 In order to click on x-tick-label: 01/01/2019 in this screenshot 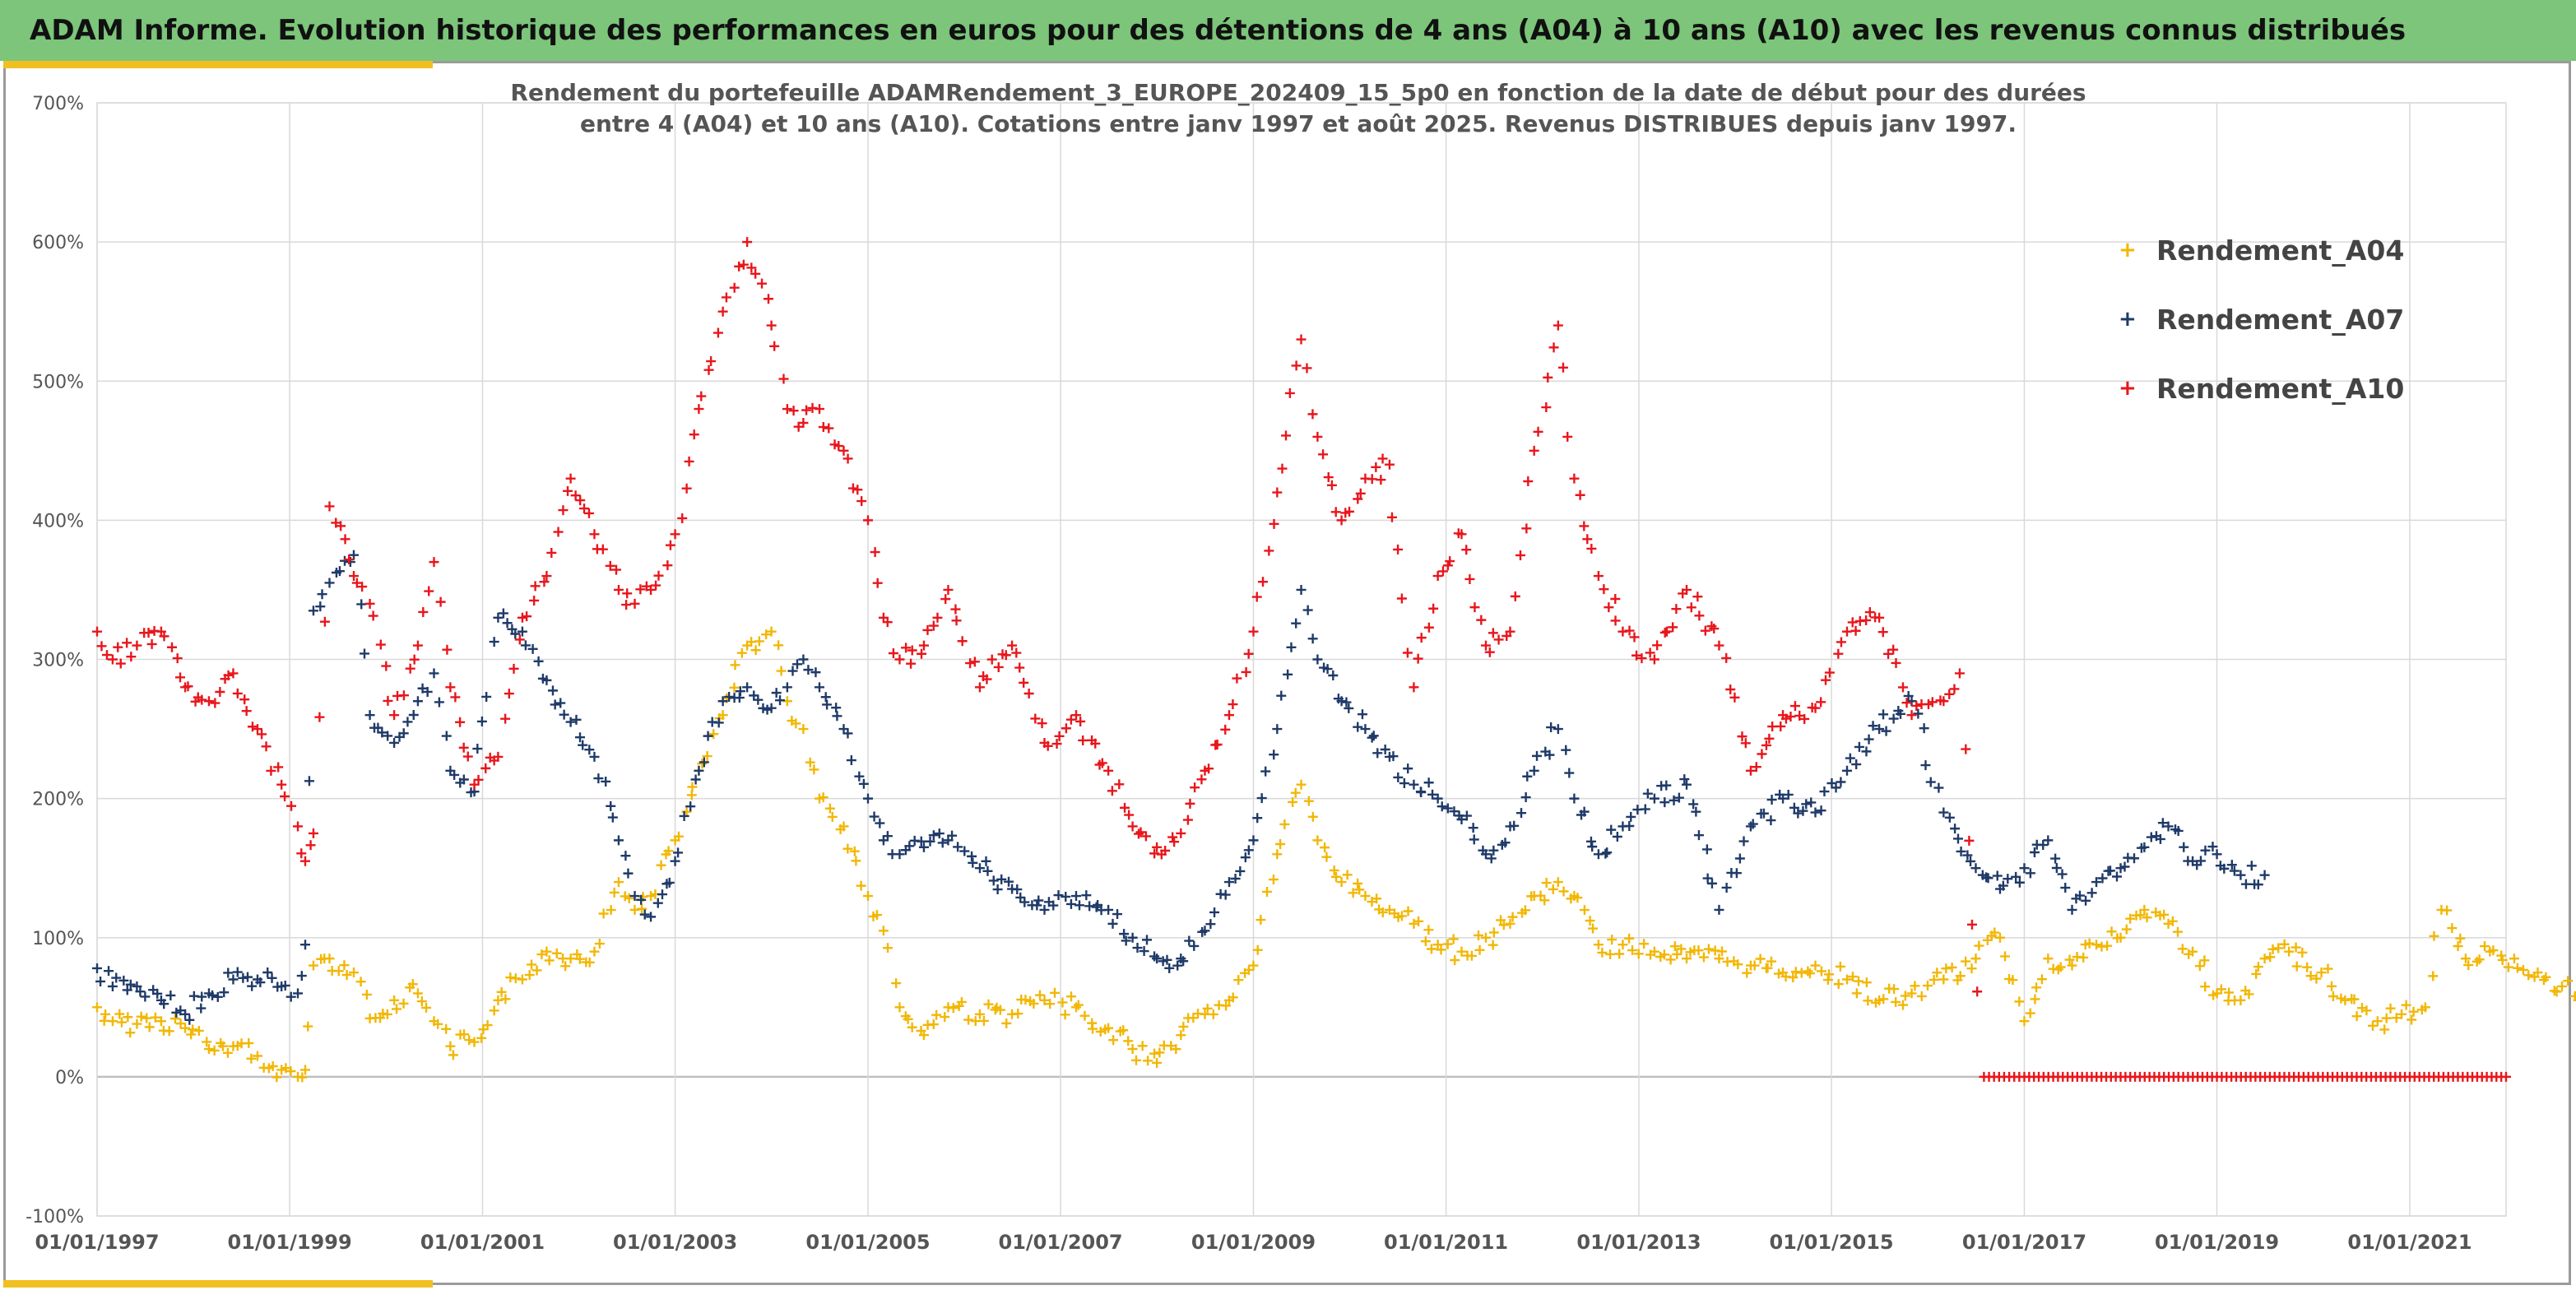, I will do `click(2217, 1242)`.